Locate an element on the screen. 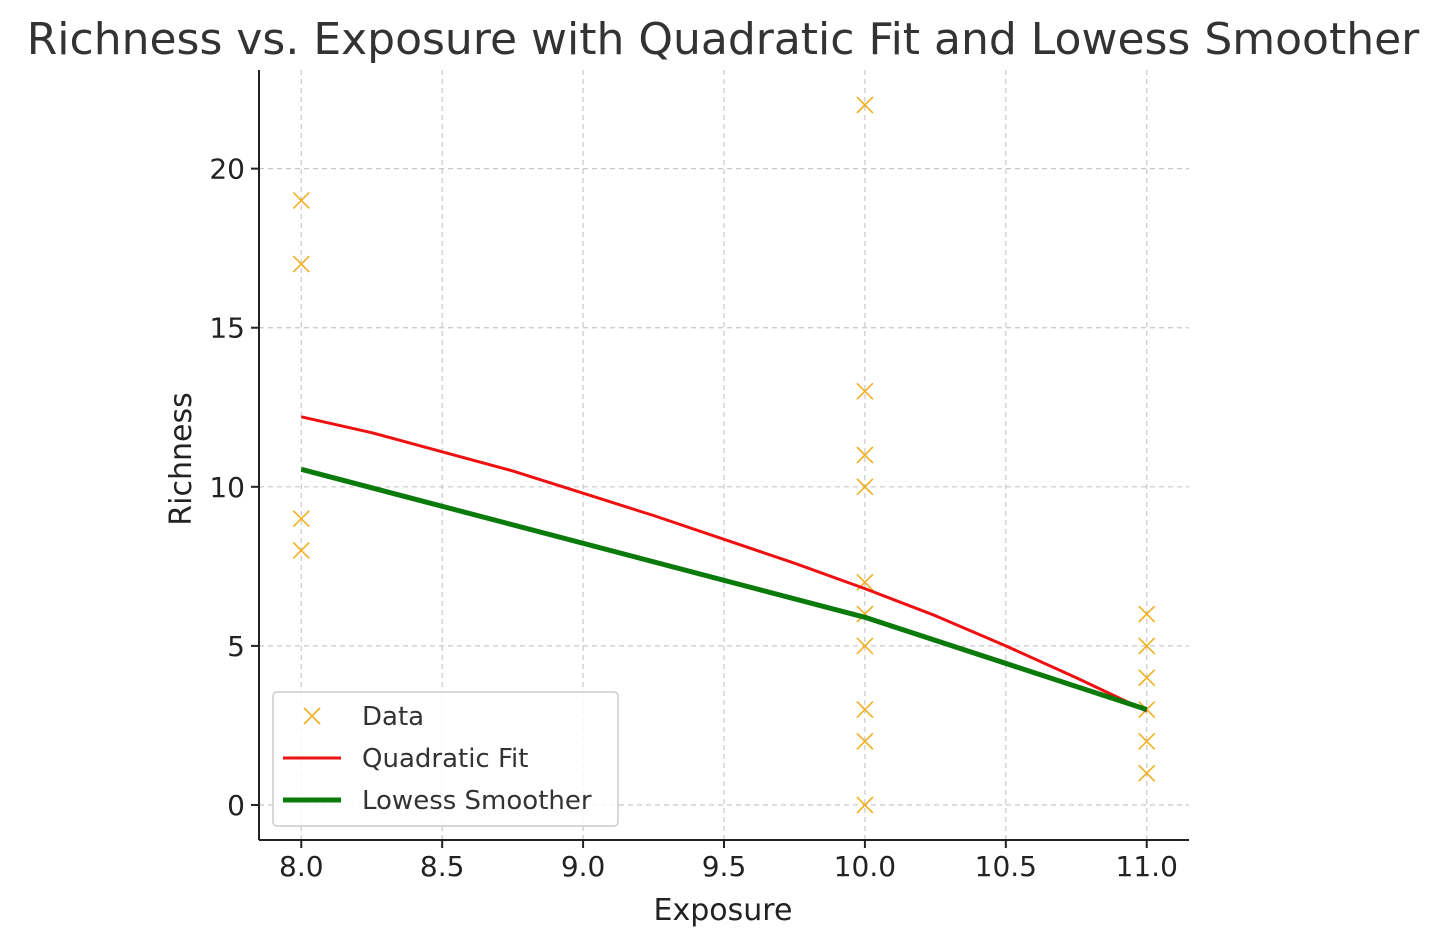 This screenshot has height=947, width=1447. x-axis-label: Exposure is located at coordinates (723, 910).